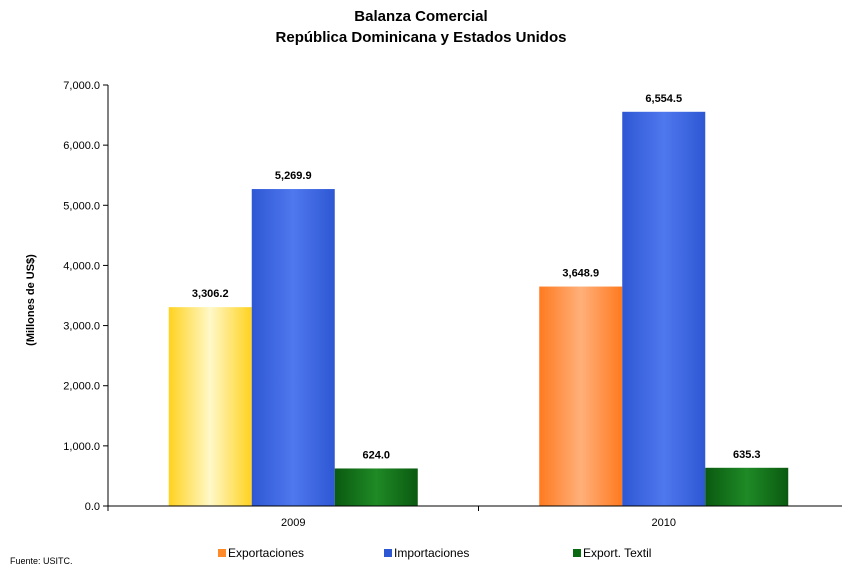 Image resolution: width=842 pixels, height=565 pixels. I want to click on data-label: 624.0, so click(376, 455).